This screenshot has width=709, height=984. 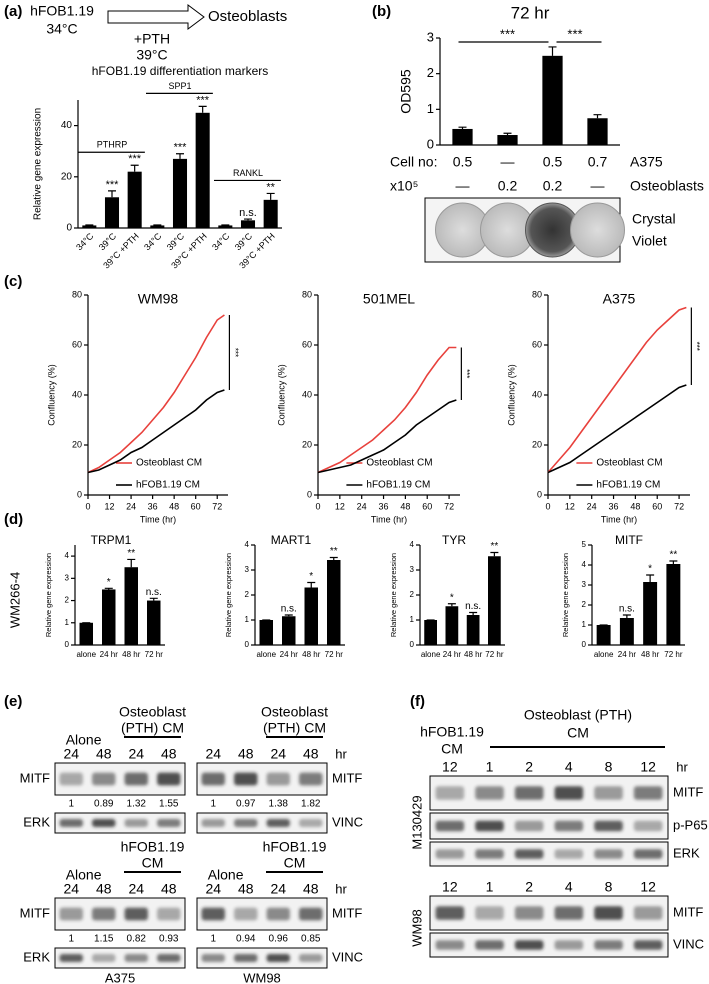 I want to click on x-tick-label: 60, so click(x=196, y=506).